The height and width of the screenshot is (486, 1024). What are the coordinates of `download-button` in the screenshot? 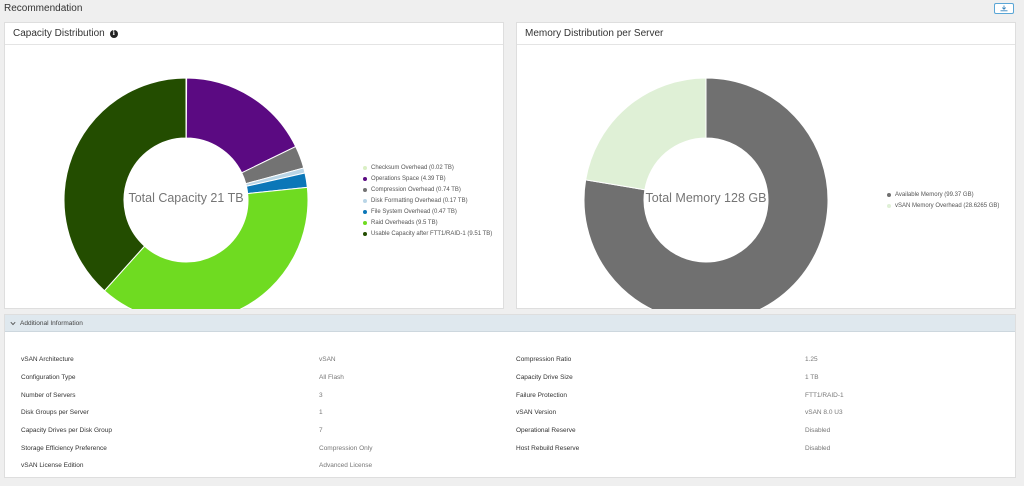 It's located at (1004, 8).